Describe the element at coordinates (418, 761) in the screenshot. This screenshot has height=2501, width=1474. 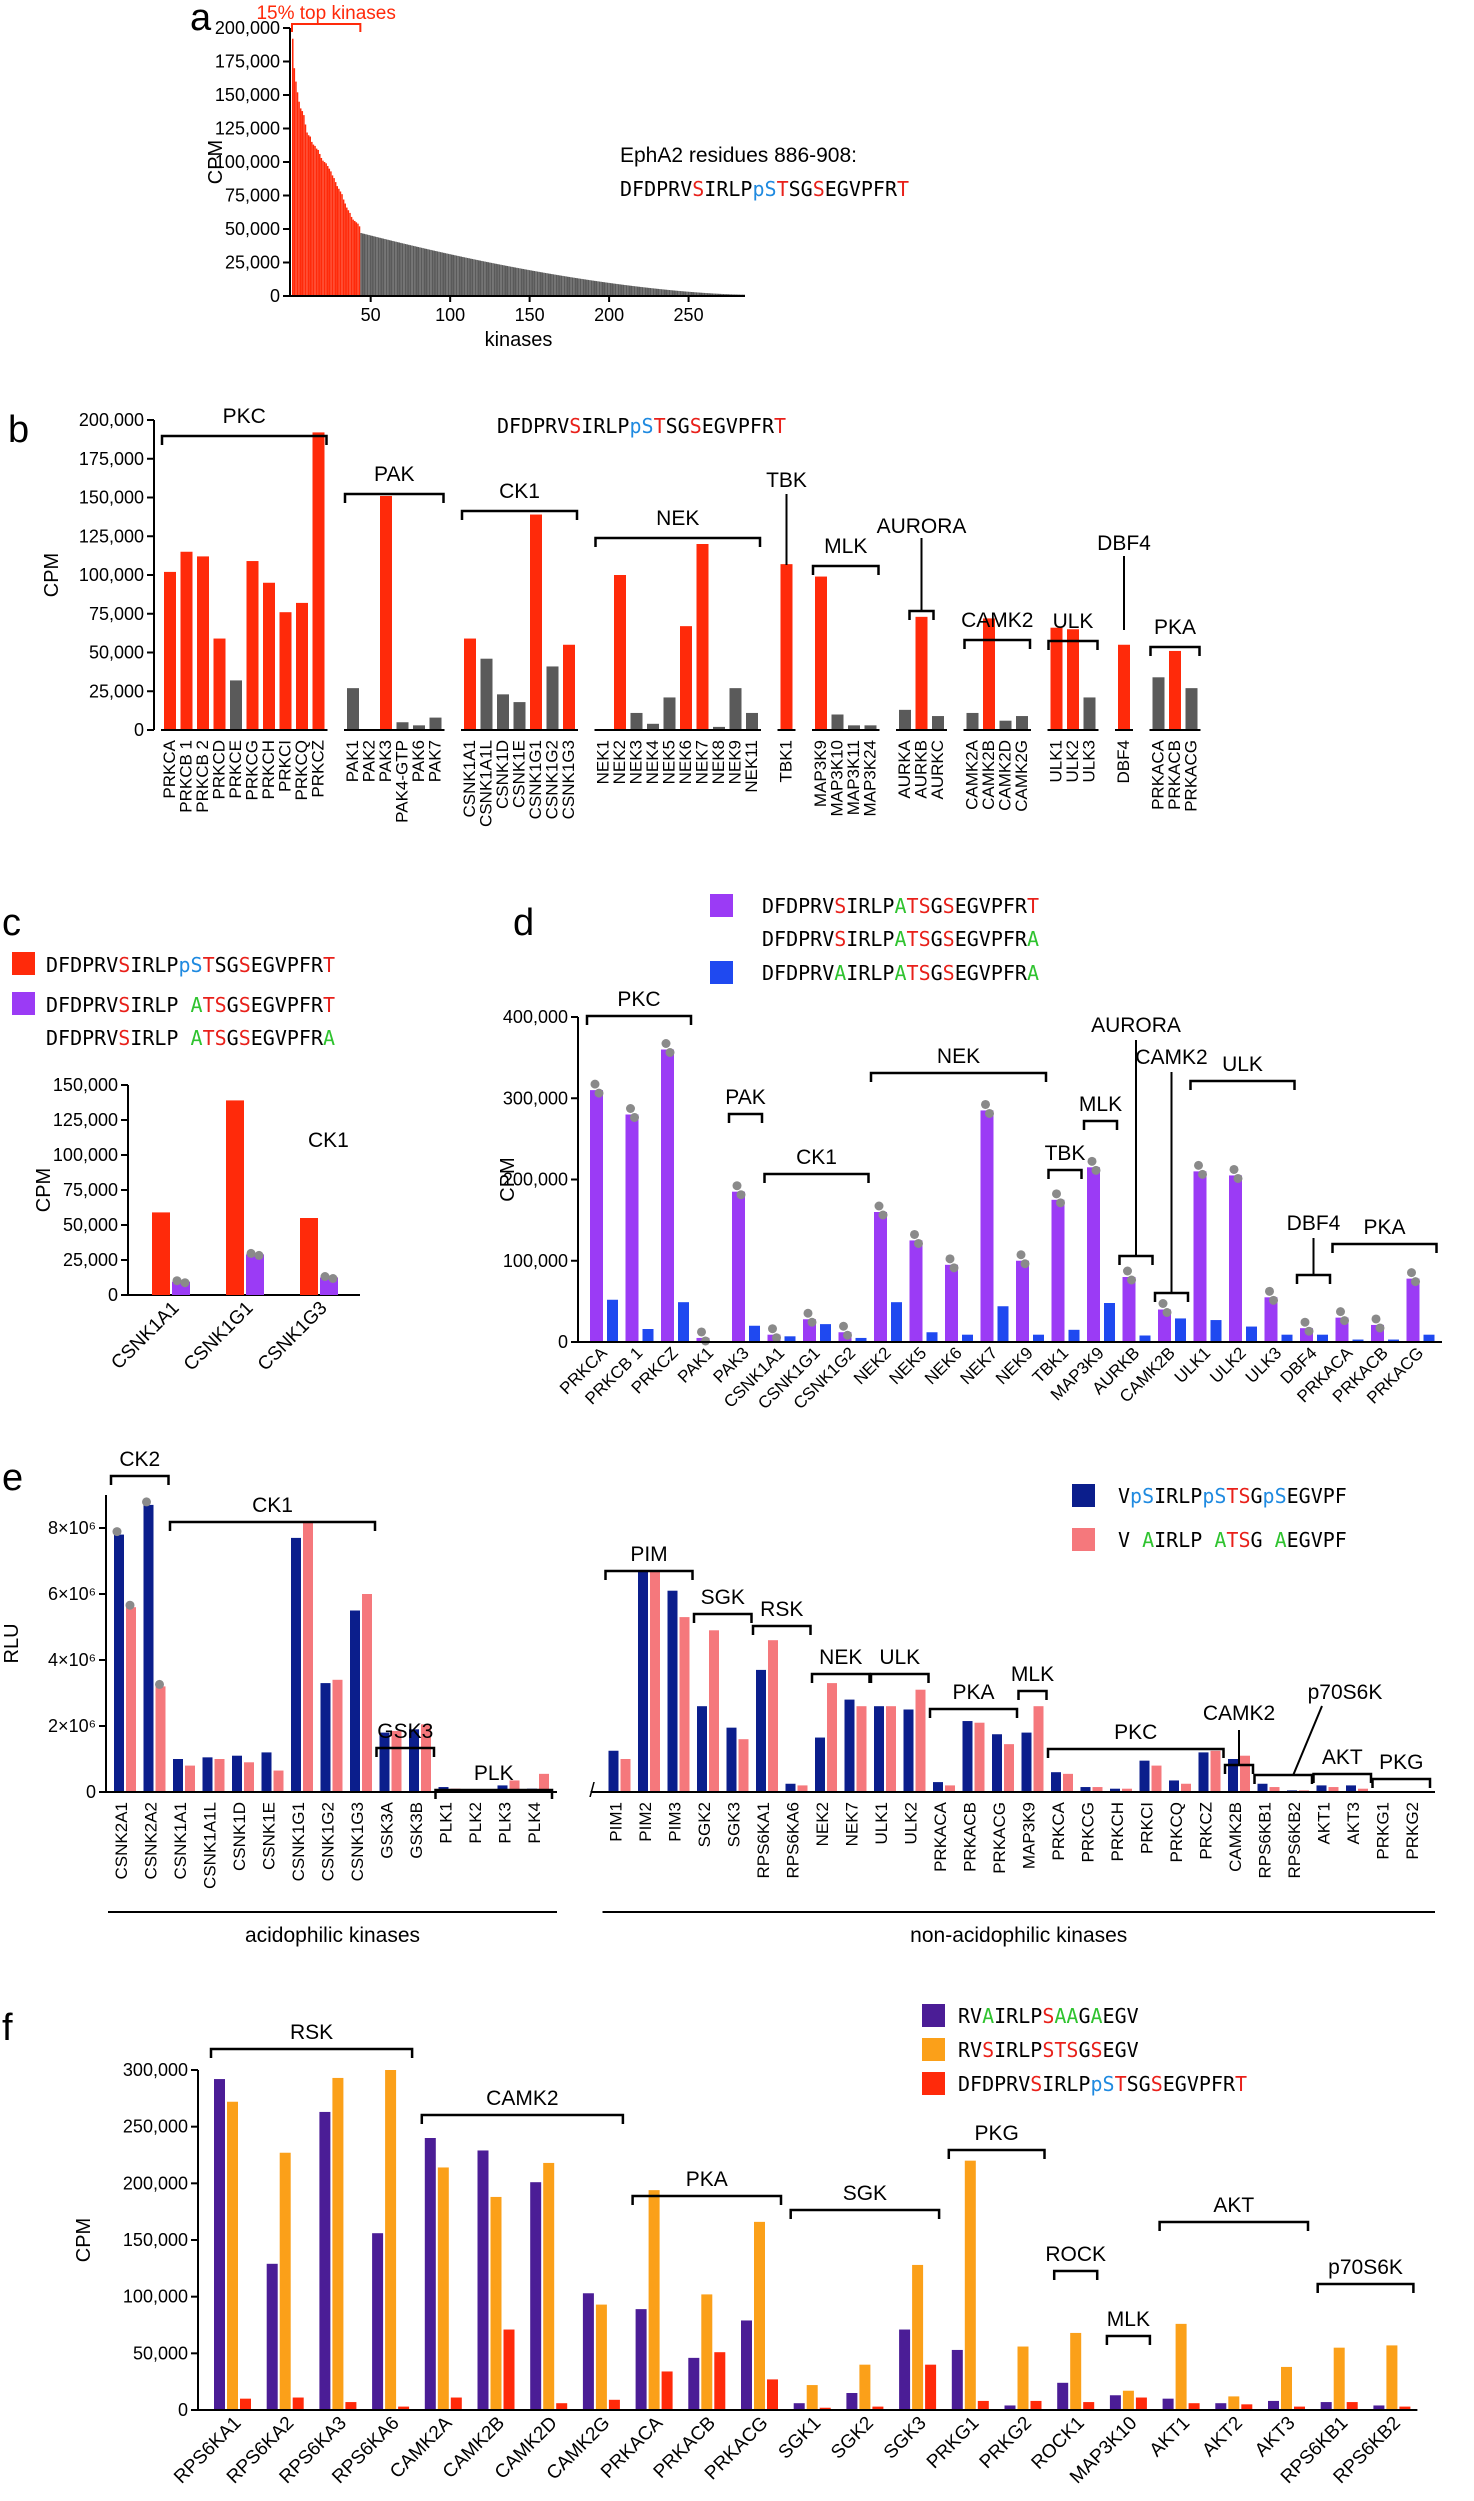
I see `panel-b-category-label: PAK6` at that location.